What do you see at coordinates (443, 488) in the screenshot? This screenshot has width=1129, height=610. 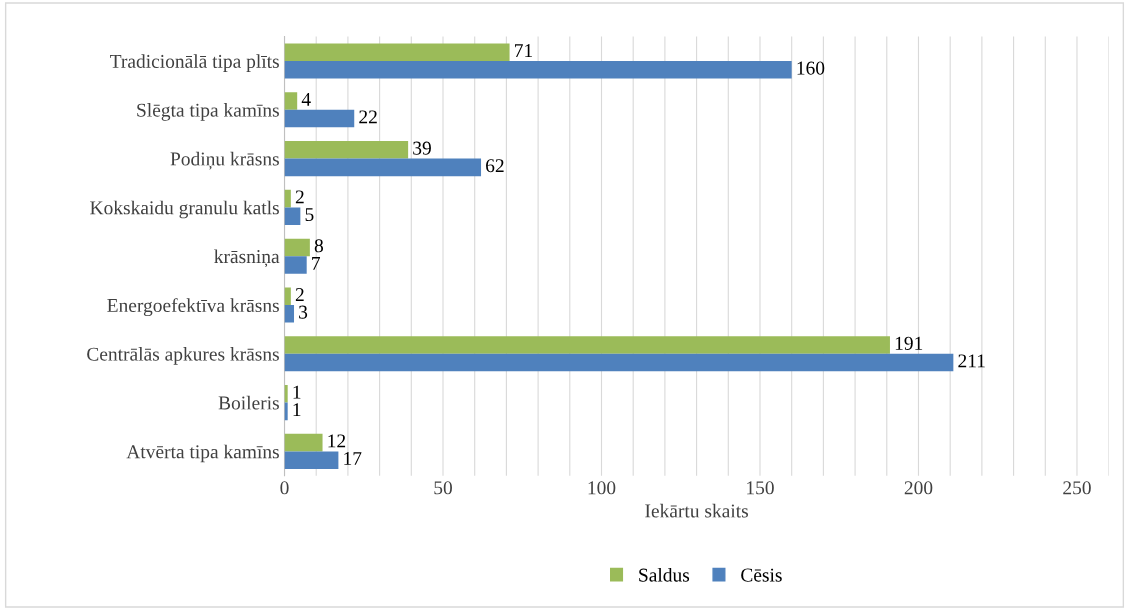 I see `x-tick-label: 50` at bounding box center [443, 488].